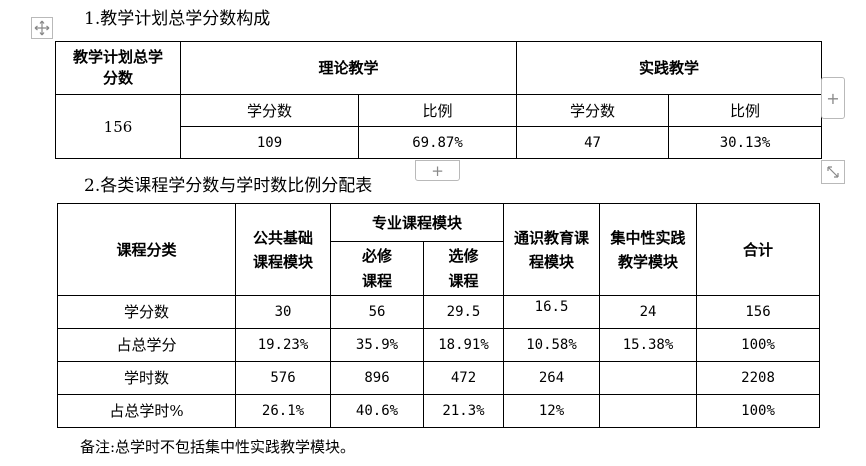 This screenshot has height=466, width=866. What do you see at coordinates (269, 142) in the screenshot?
I see `theory-credits-value: 109` at bounding box center [269, 142].